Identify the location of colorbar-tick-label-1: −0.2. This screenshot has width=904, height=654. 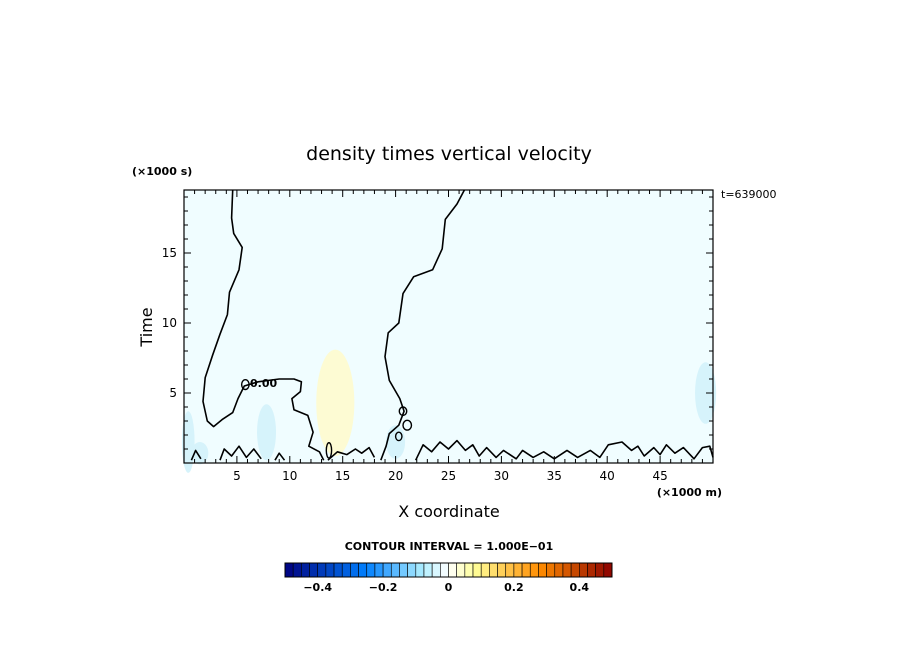
(383, 587).